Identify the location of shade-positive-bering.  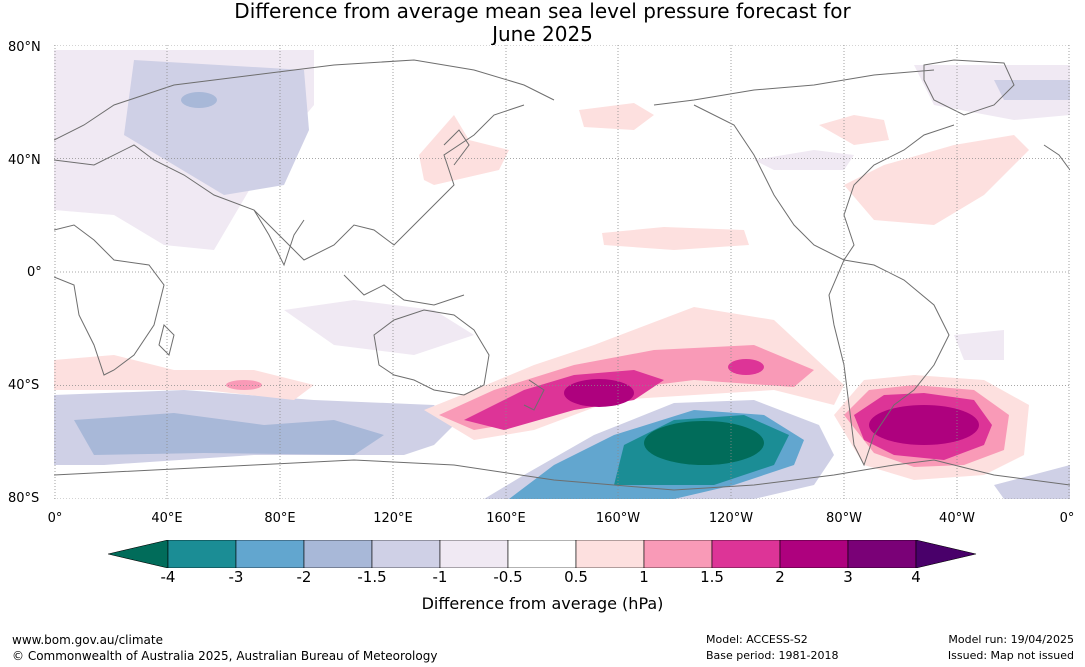
(616, 116).